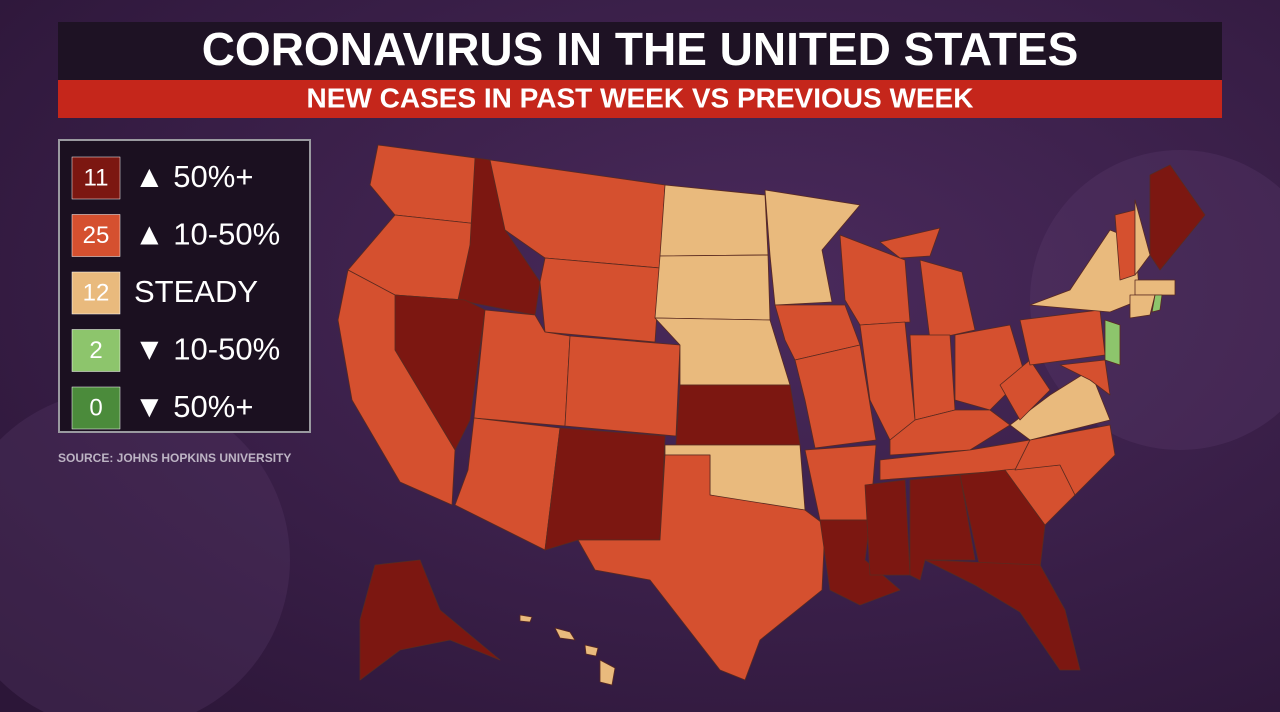 This screenshot has height=712, width=1280. I want to click on subtitle-bar, so click(640, 99).